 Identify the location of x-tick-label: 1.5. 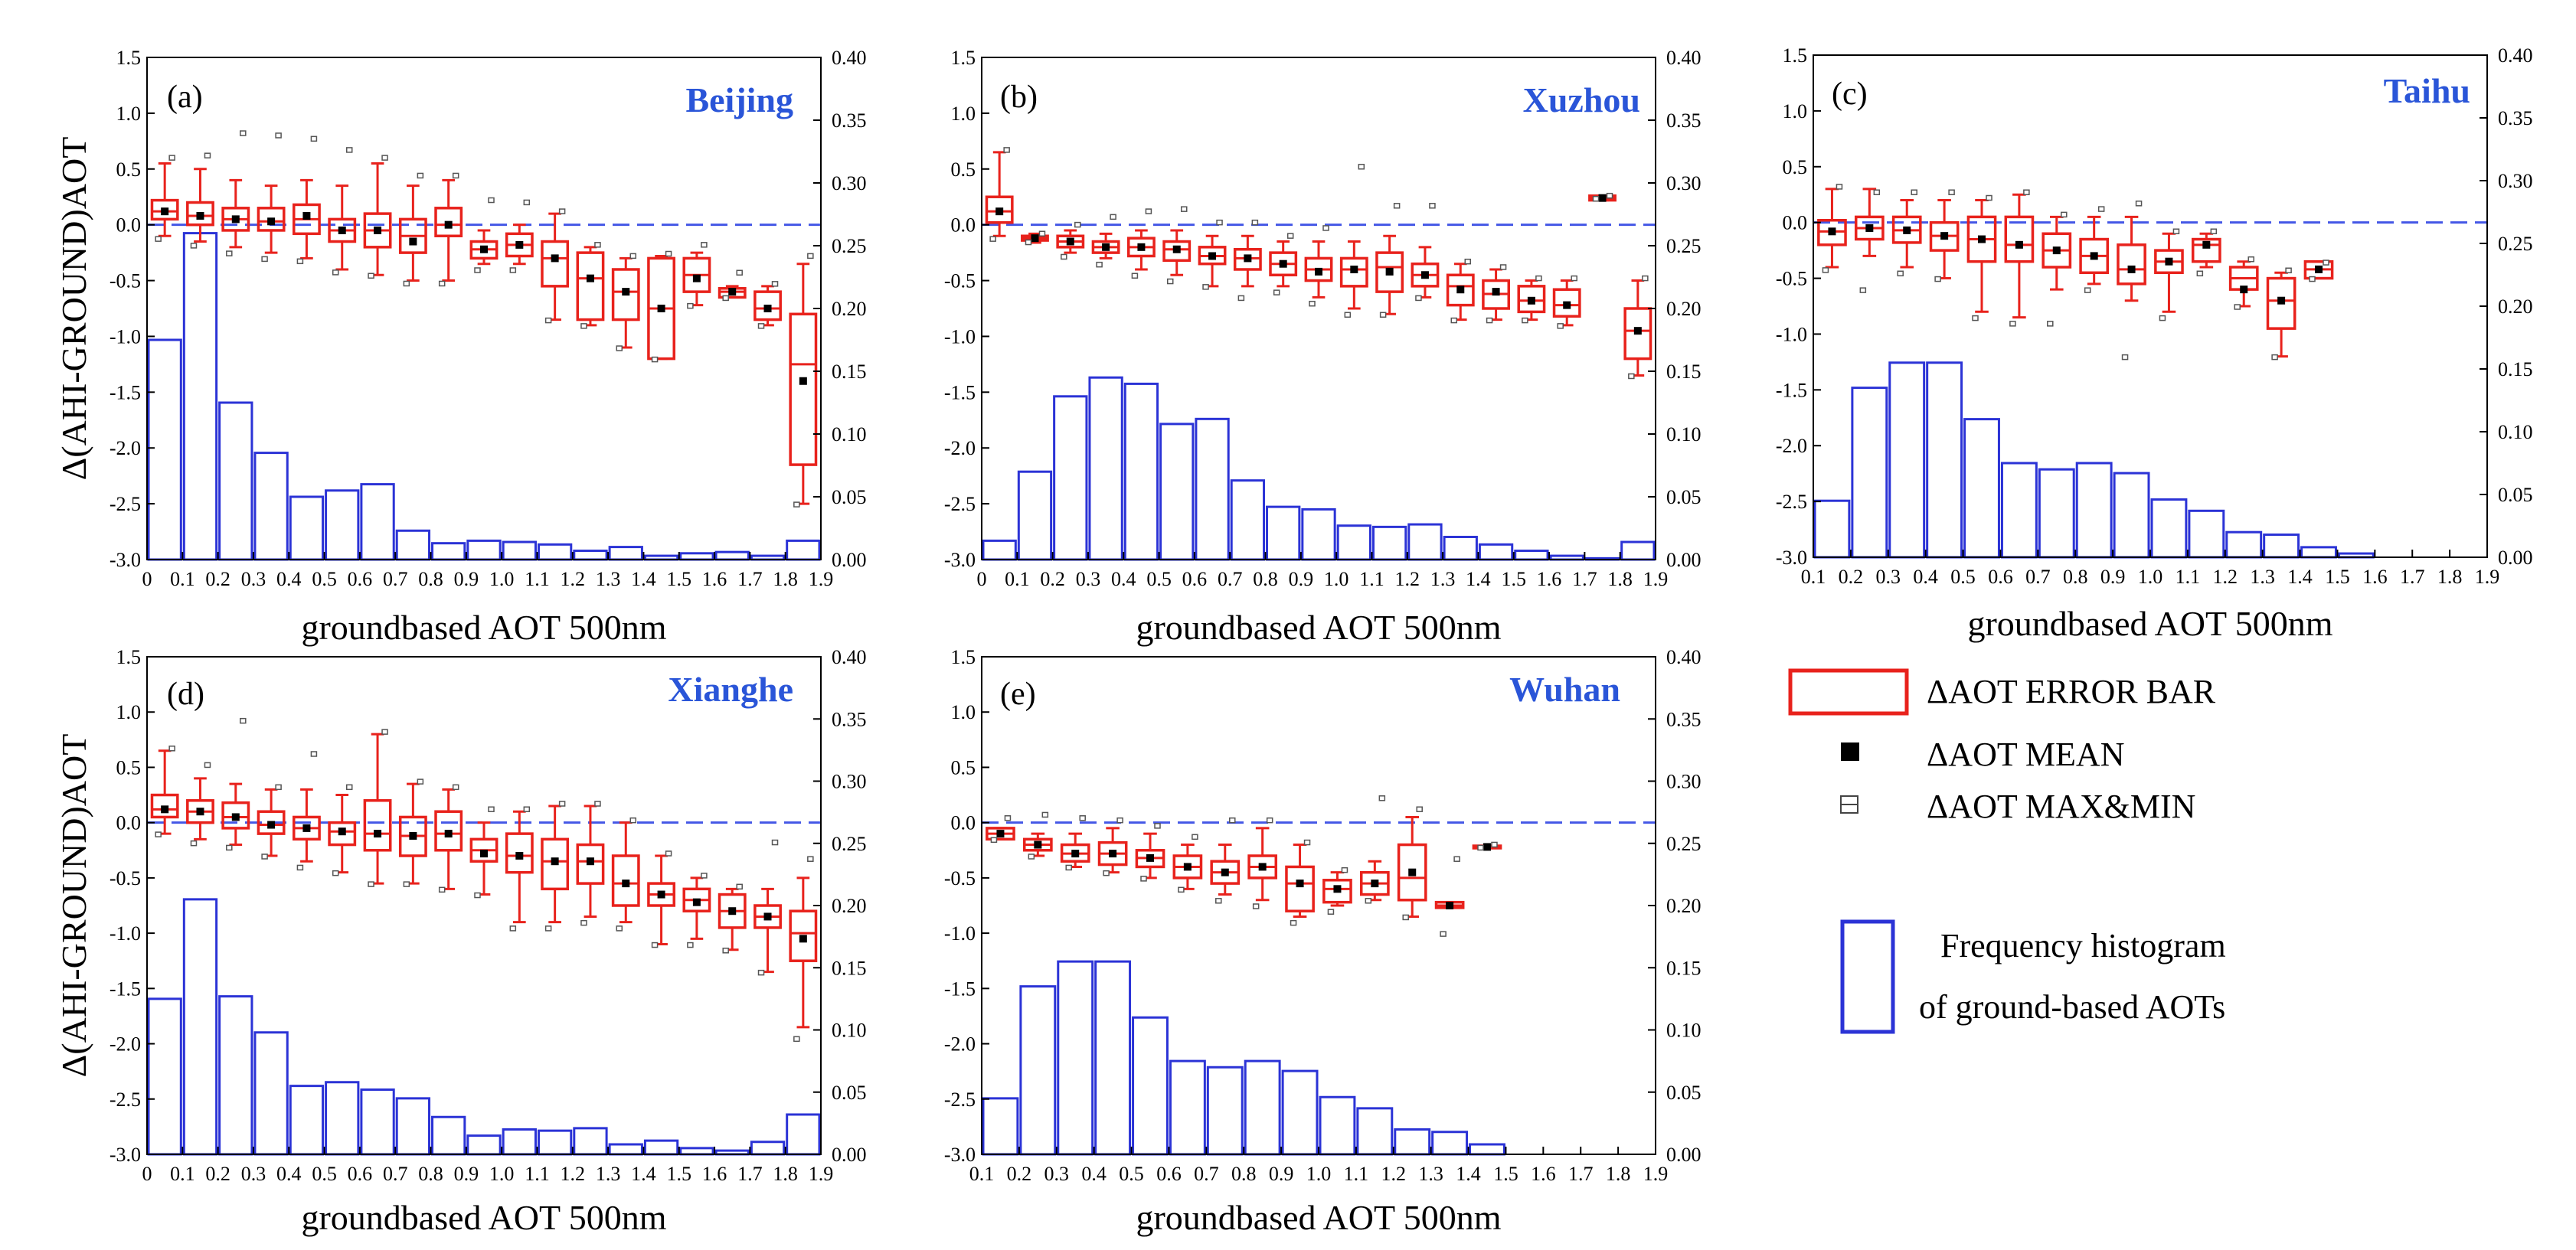
(1505, 1174).